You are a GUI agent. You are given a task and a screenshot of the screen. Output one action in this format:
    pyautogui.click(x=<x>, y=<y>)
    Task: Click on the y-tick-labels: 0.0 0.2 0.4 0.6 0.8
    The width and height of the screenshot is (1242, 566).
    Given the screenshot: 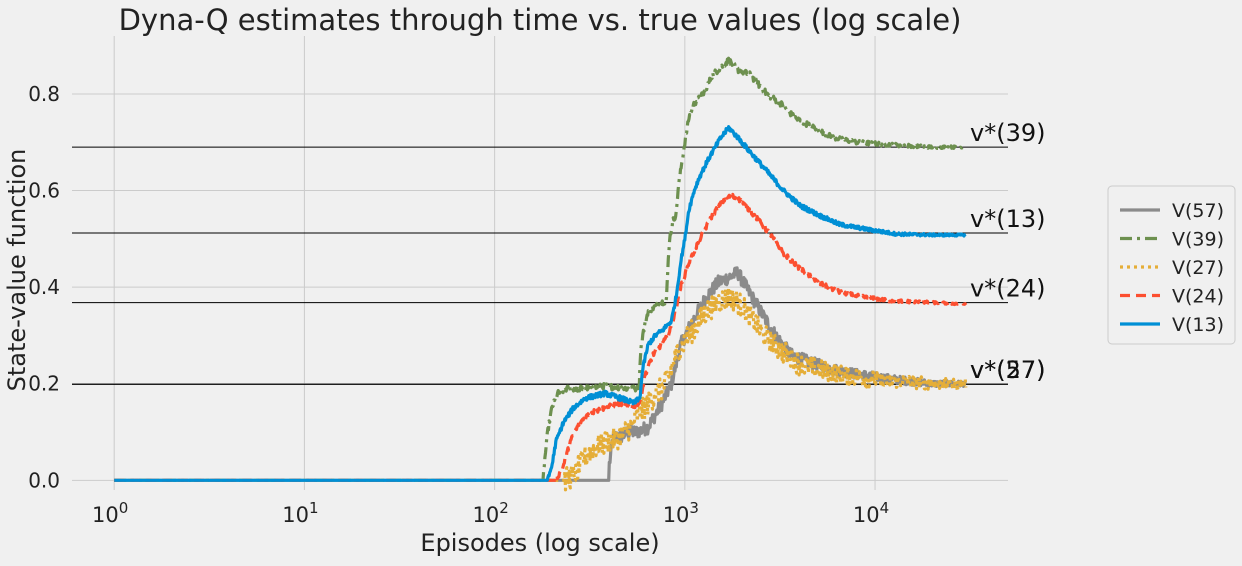 What is the action you would take?
    pyautogui.click(x=44, y=287)
    